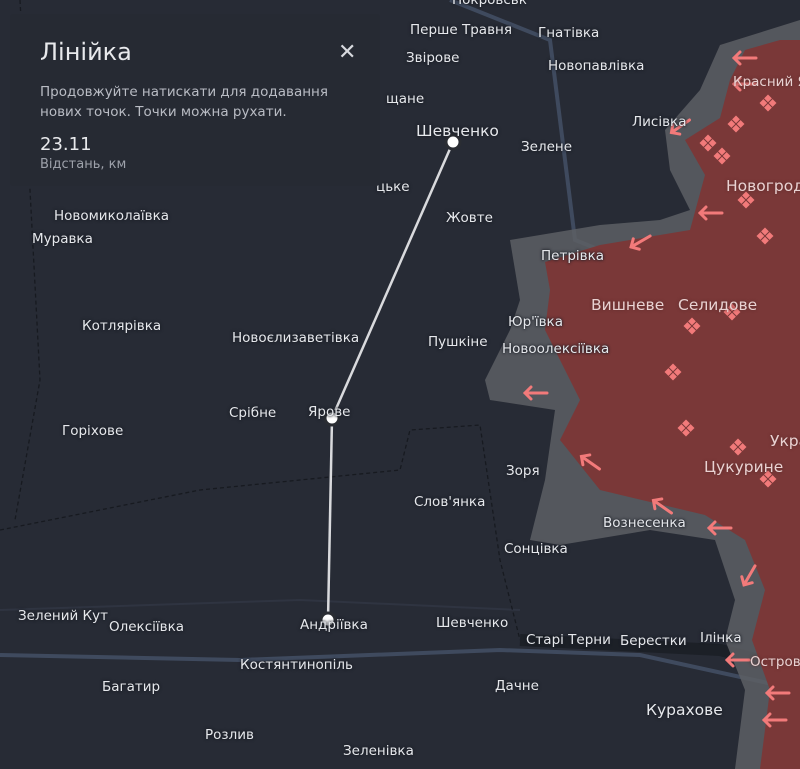 This screenshot has height=769, width=800. Describe the element at coordinates (659, 122) in the screenshot. I see `place-label: Лисівка` at that location.